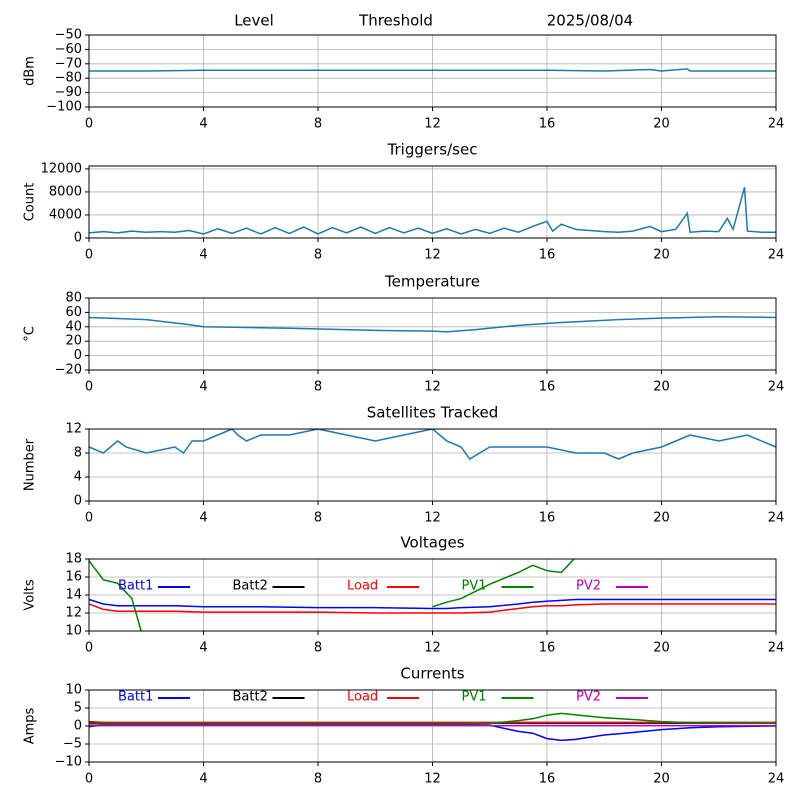 This screenshot has width=800, height=800. What do you see at coordinates (73, 326) in the screenshot?
I see `y-tick-label: 40` at bounding box center [73, 326].